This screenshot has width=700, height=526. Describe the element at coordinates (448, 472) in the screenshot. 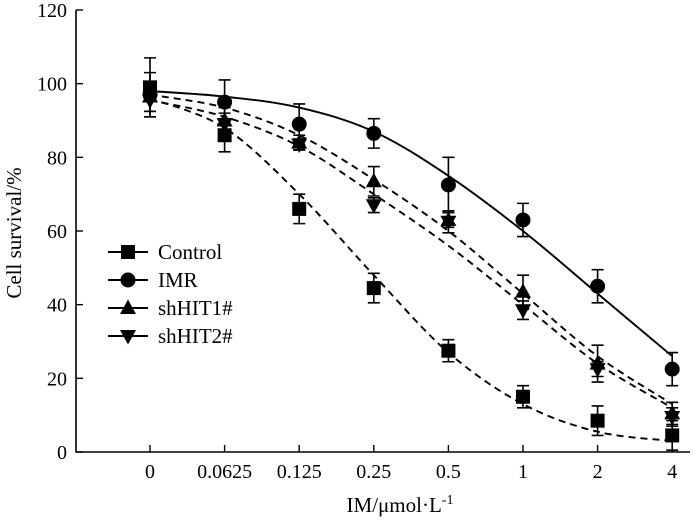

I see `x-tick-label: 0.5` at that location.